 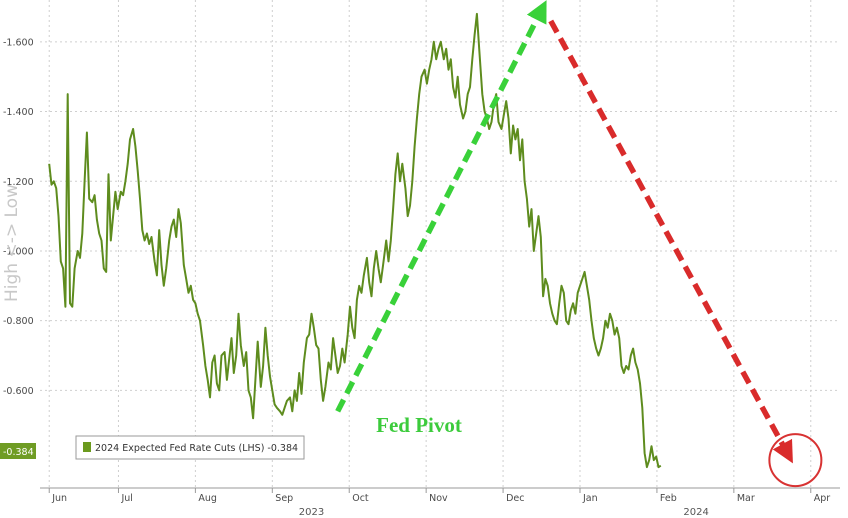 I want to click on year-label: 2023, so click(x=311, y=512).